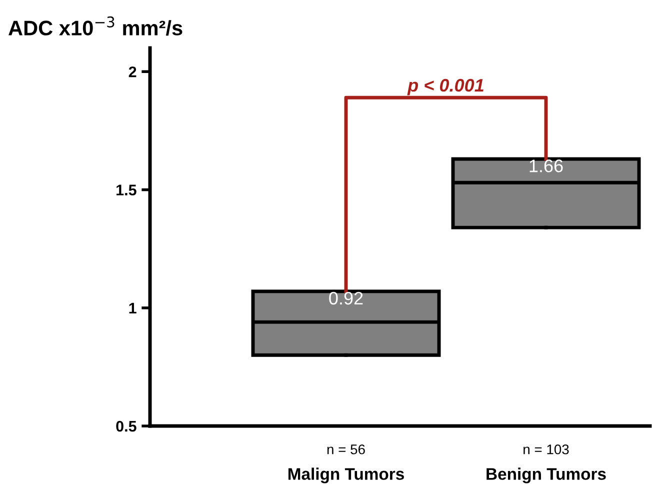  What do you see at coordinates (546, 449) in the screenshot?
I see `text: n = 103` at bounding box center [546, 449].